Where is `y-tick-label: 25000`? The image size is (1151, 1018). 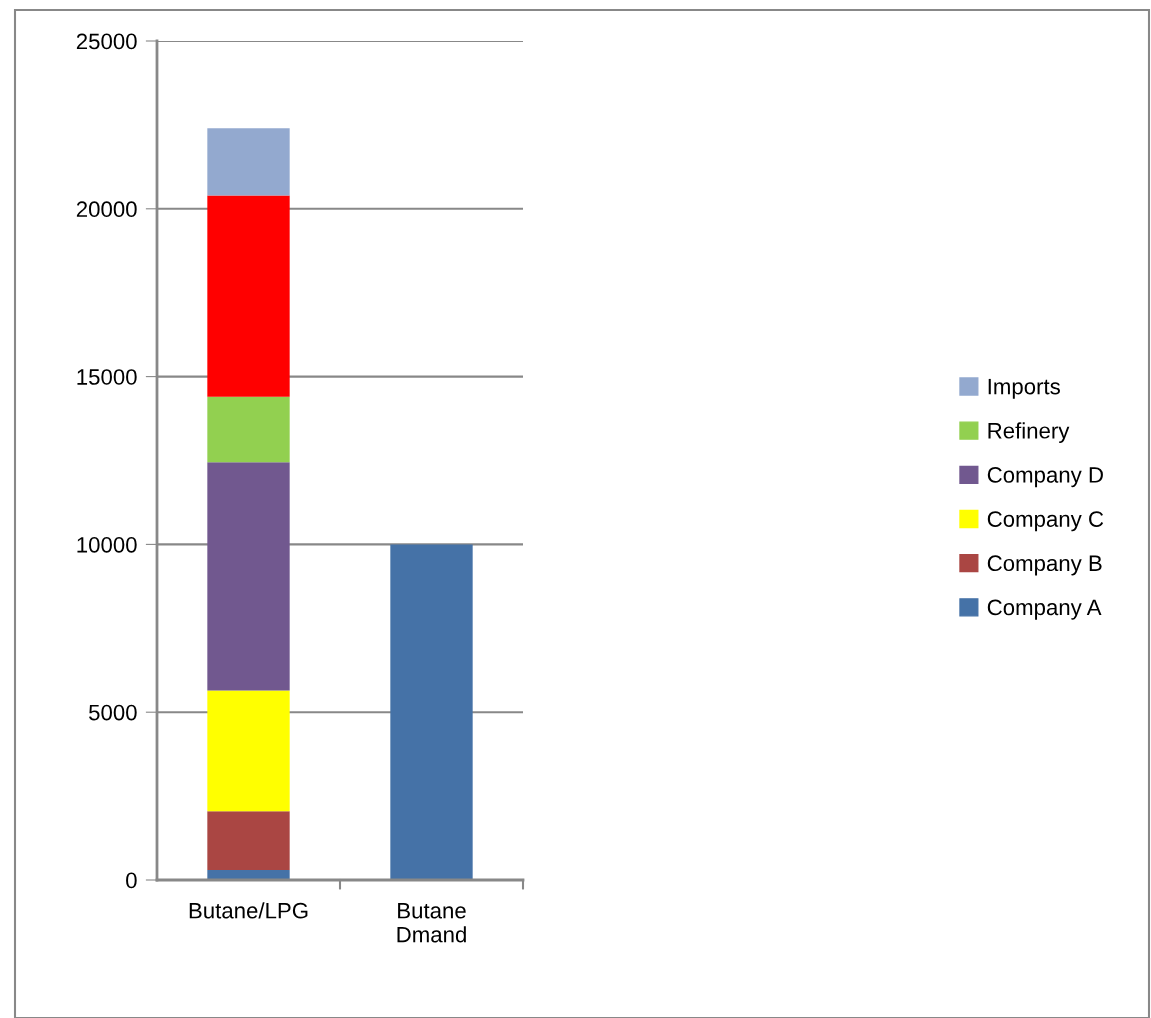 y-tick-label: 25000 is located at coordinates (106, 41).